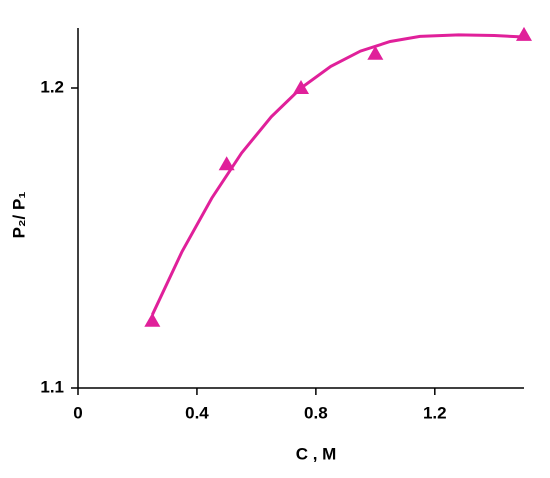  What do you see at coordinates (197, 412) in the screenshot?
I see `x-tick-label: 0.4` at bounding box center [197, 412].